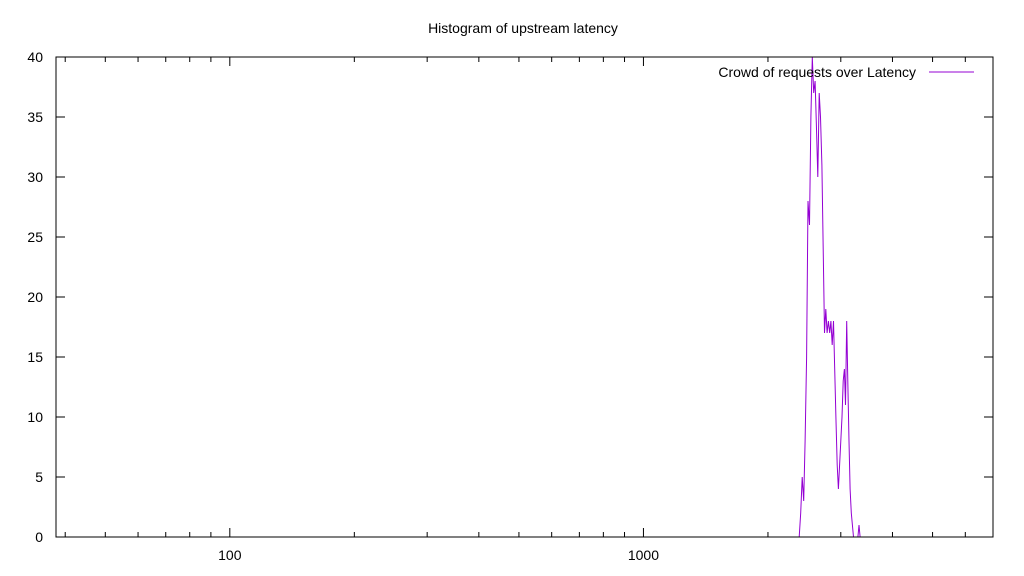 Image resolution: width=1024 pixels, height=576 pixels. Describe the element at coordinates (230, 555) in the screenshot. I see `x-tick-label: 100` at that location.